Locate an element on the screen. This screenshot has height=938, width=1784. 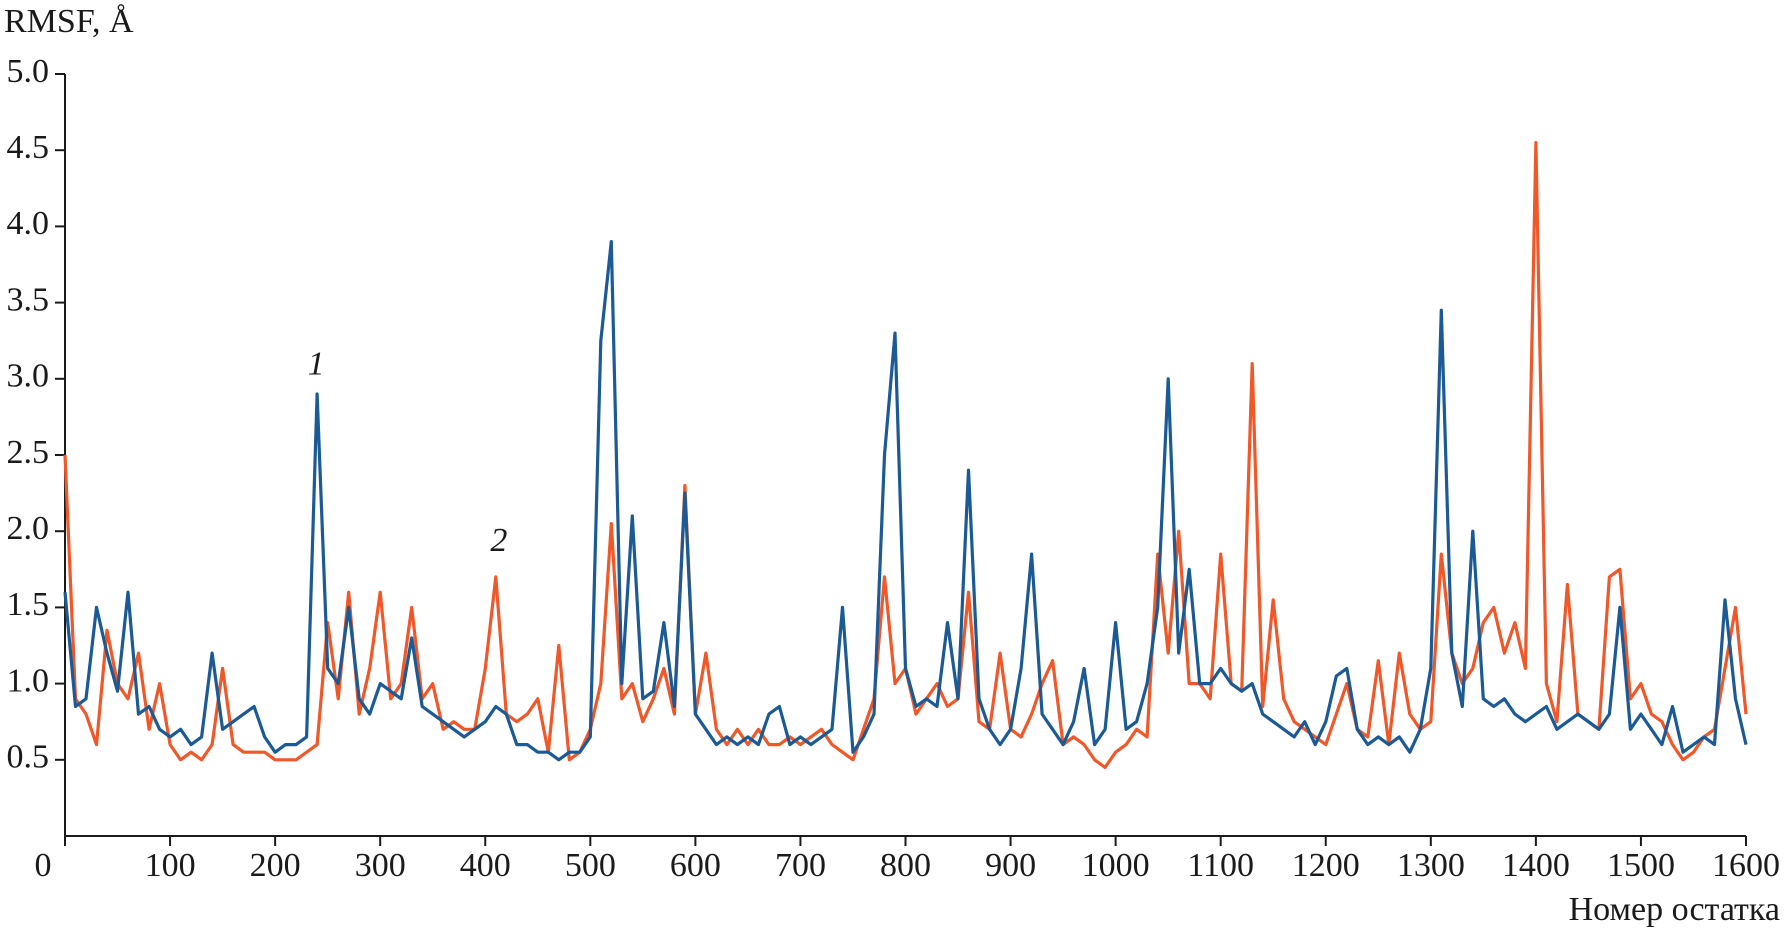
x-tick-label: 400 is located at coordinates (485, 865).